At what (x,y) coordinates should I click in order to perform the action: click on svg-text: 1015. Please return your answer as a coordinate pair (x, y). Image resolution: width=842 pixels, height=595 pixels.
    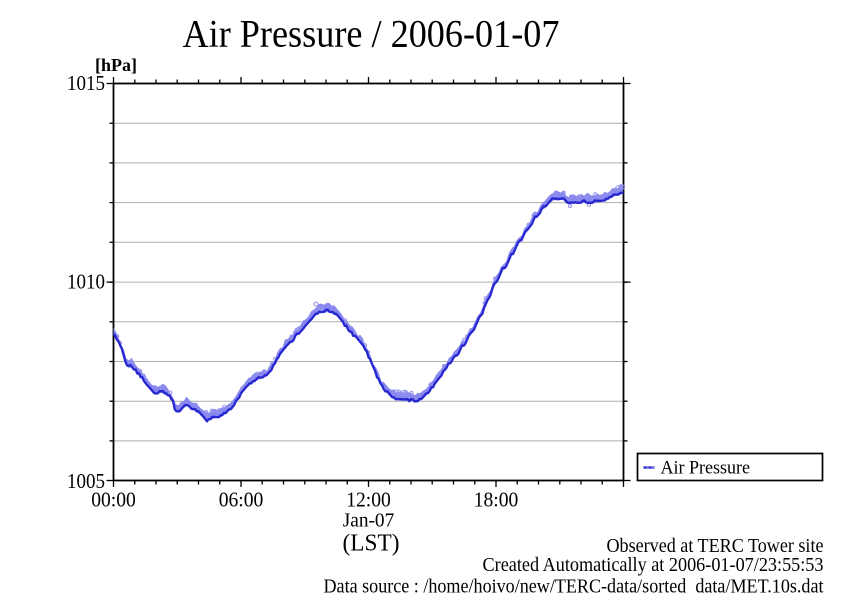
    Looking at the image, I should click on (86, 83).